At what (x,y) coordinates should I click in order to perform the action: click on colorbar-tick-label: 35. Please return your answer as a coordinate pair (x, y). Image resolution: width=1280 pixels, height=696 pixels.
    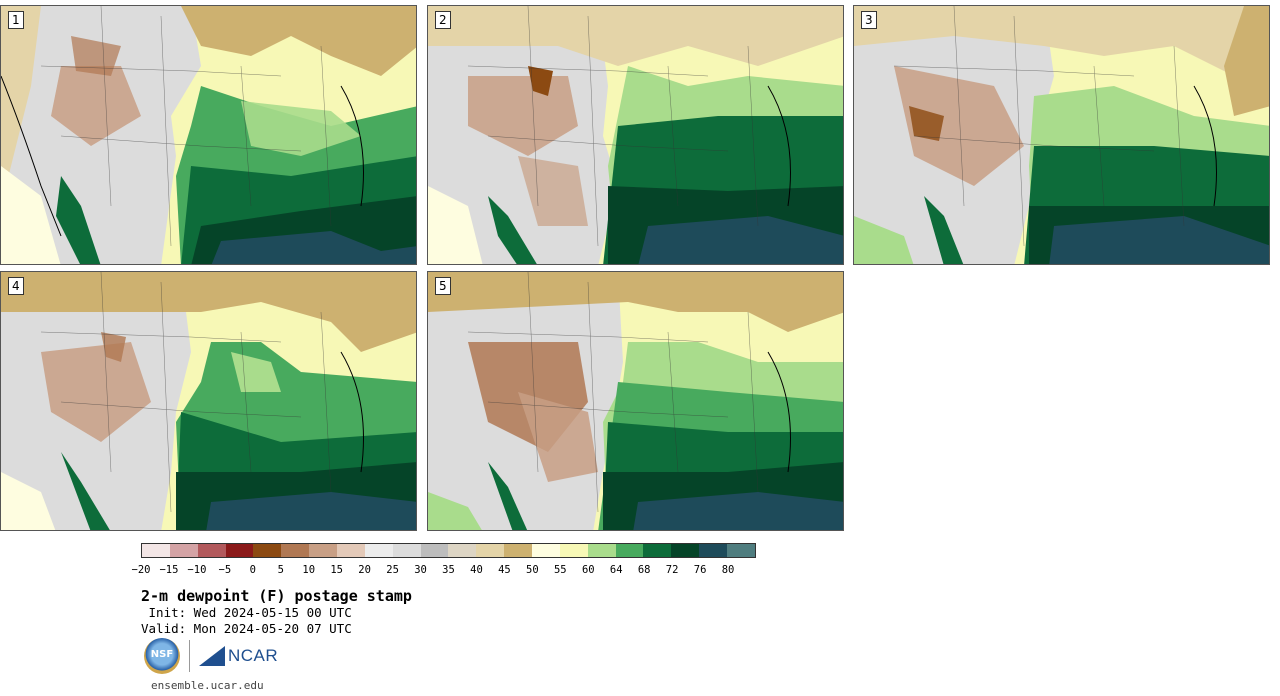
    Looking at the image, I should click on (448, 570).